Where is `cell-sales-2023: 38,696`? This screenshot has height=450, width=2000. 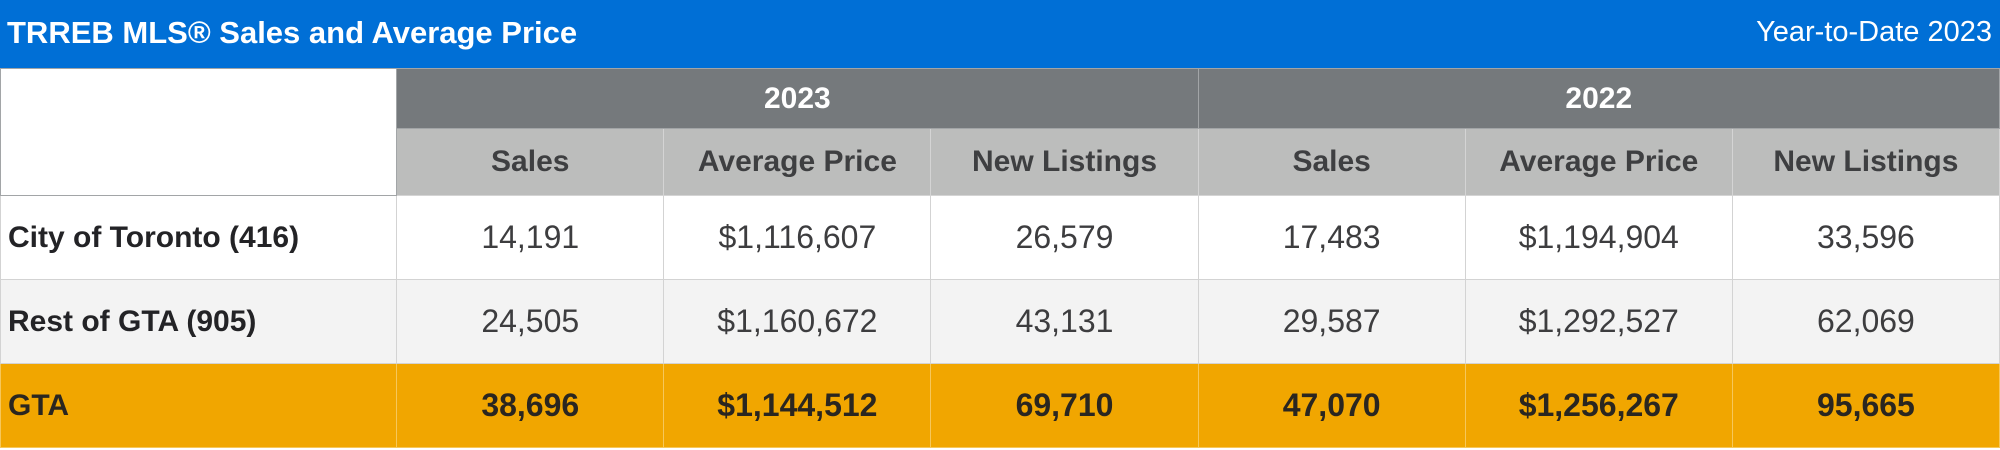
cell-sales-2023: 38,696 is located at coordinates (530, 405).